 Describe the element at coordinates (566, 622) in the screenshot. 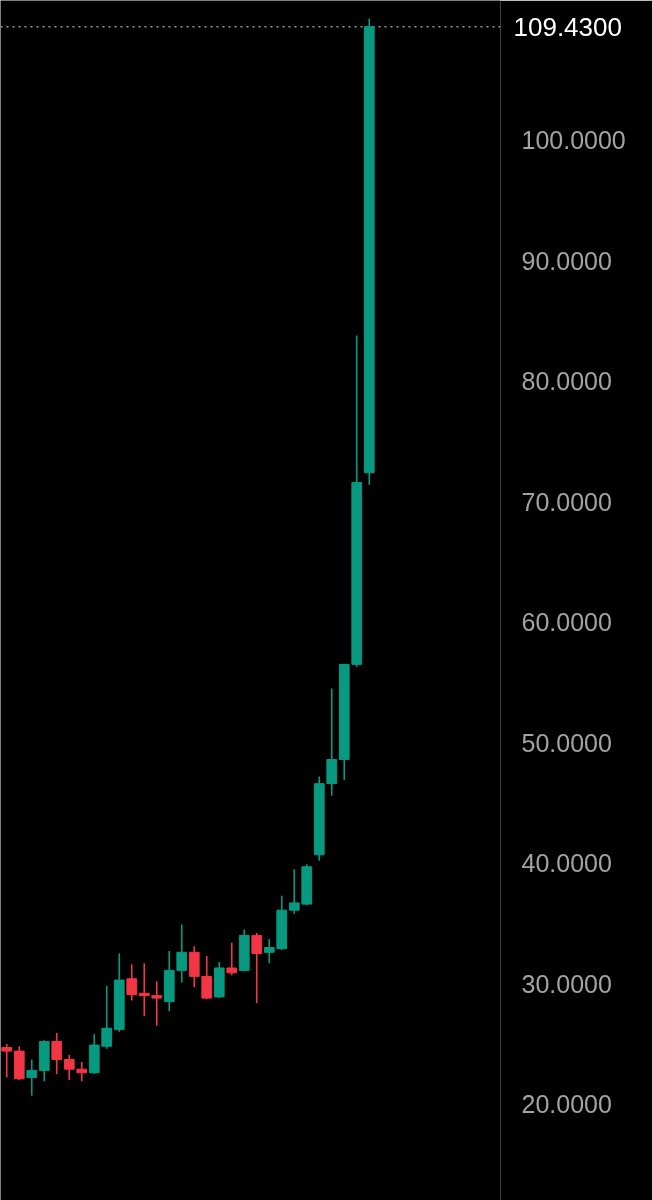

I see `y-tick-label: 60.0000` at that location.